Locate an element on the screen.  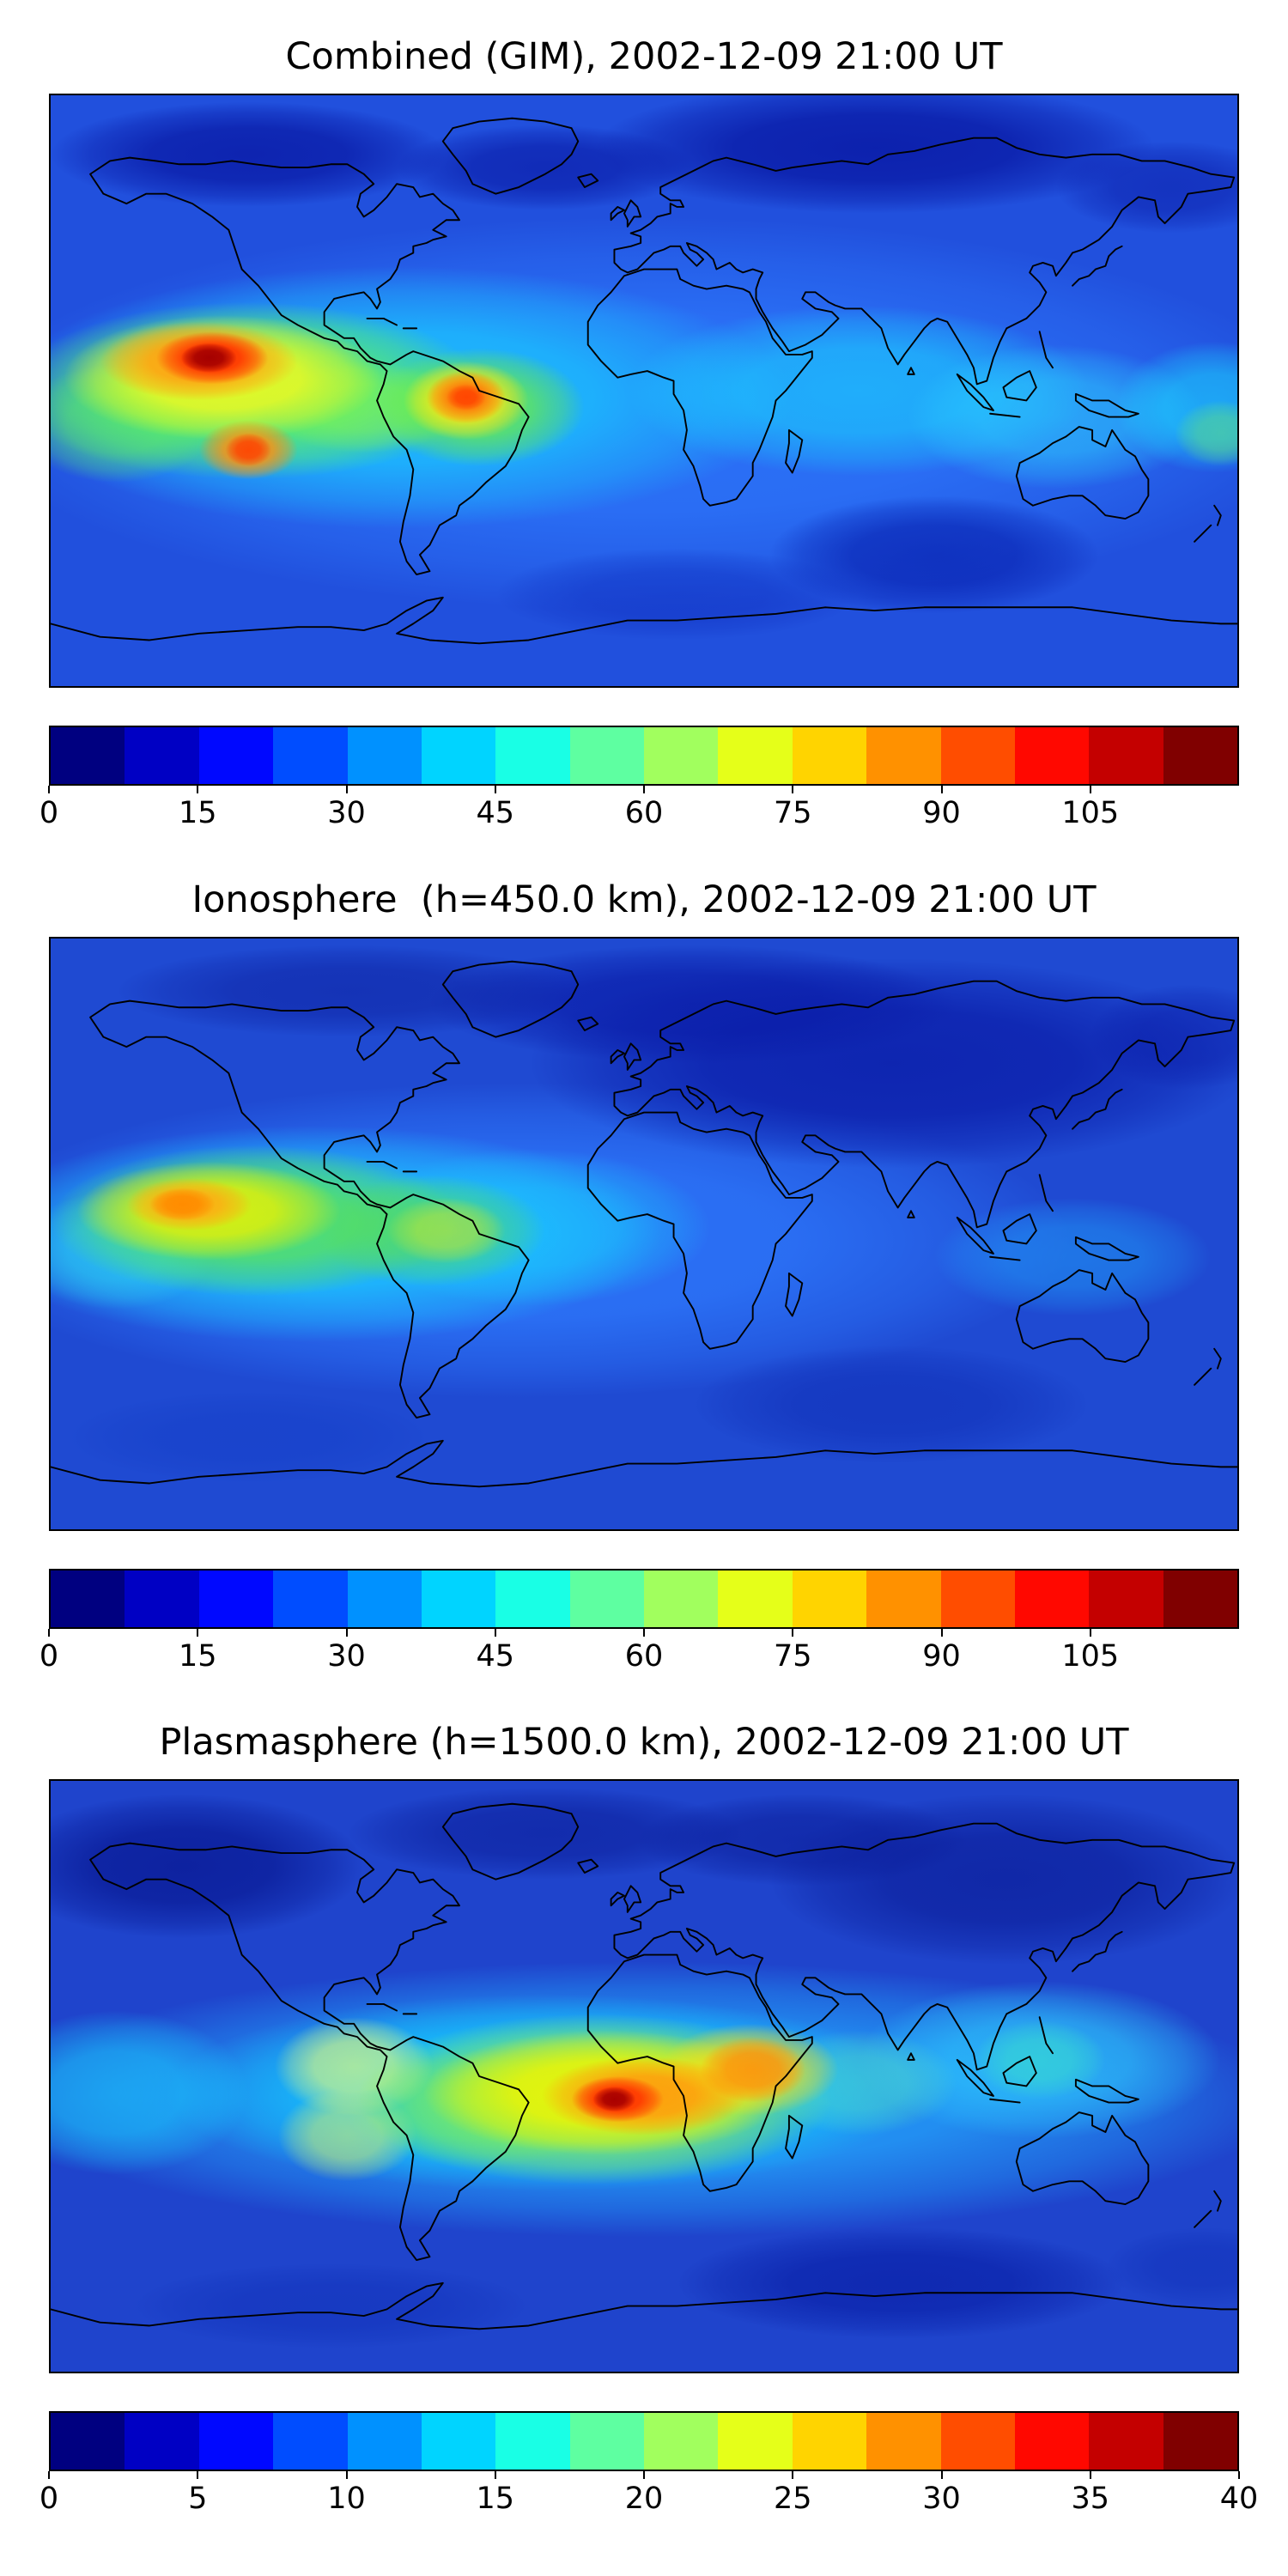
tick-label: 5 is located at coordinates (198, 2499).